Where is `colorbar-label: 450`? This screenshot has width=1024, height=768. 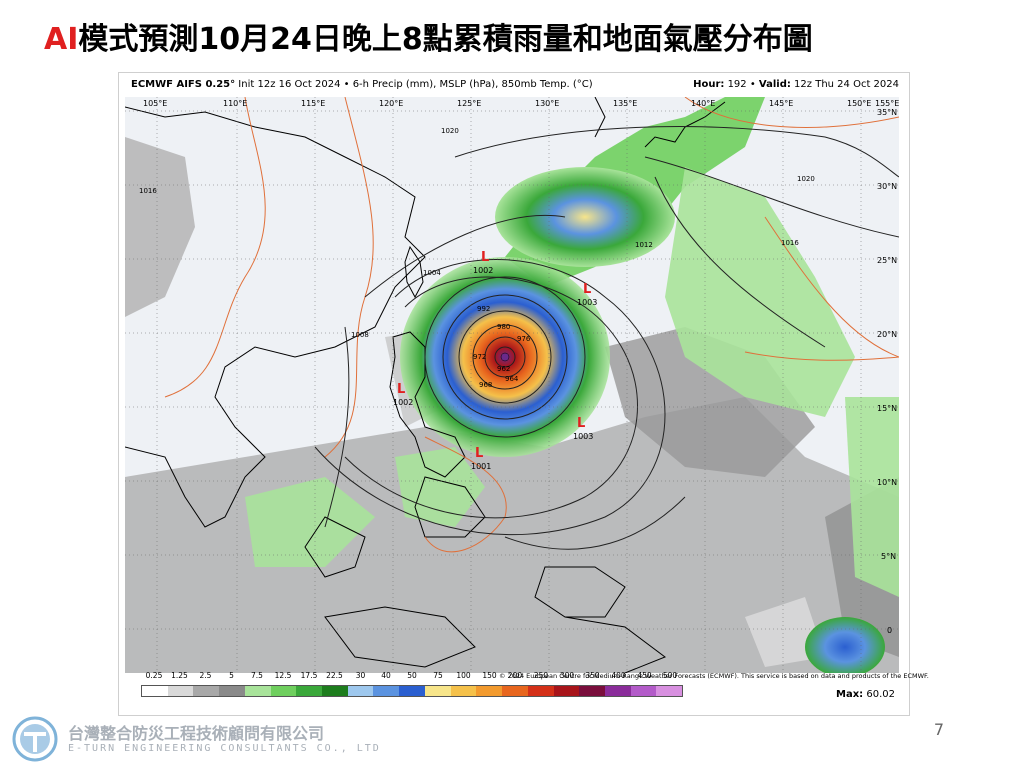
colorbar-label: 450 is located at coordinates (644, 675).